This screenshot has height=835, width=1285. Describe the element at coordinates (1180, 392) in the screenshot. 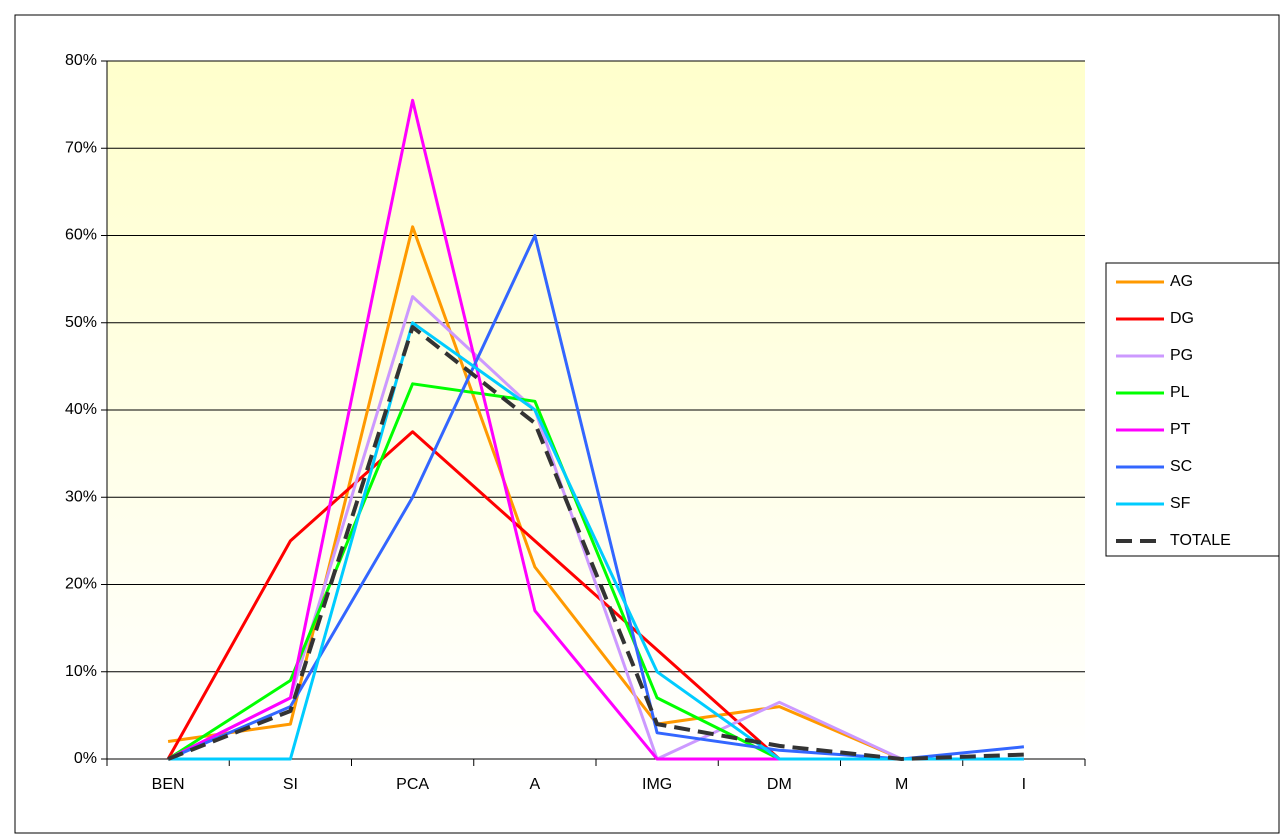

I see `legend-label: PL` at that location.